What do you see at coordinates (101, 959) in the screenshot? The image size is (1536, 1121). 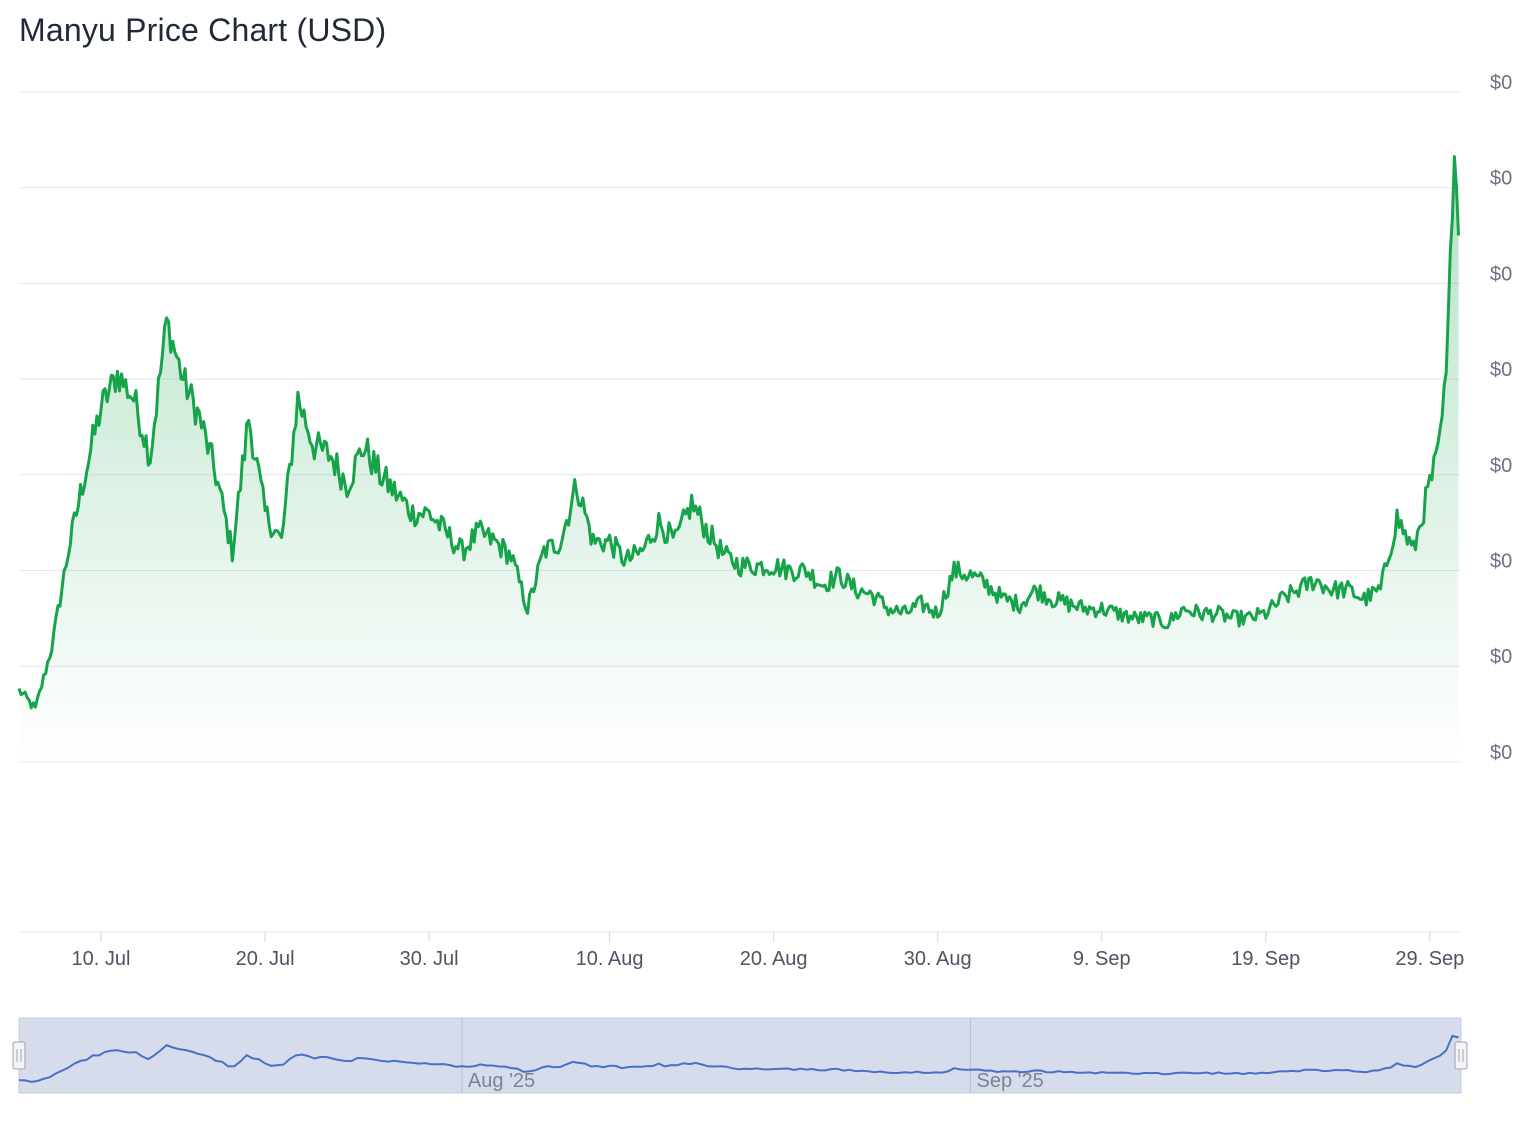 I see `x-tick-label: 10. Jul` at bounding box center [101, 959].